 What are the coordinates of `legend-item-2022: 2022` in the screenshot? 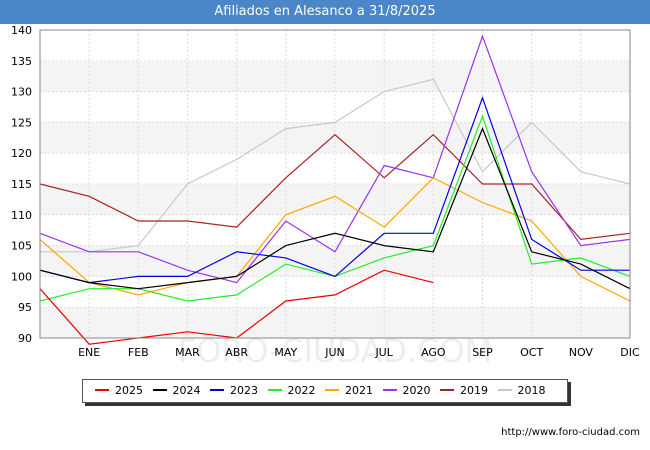 It's located at (291, 391).